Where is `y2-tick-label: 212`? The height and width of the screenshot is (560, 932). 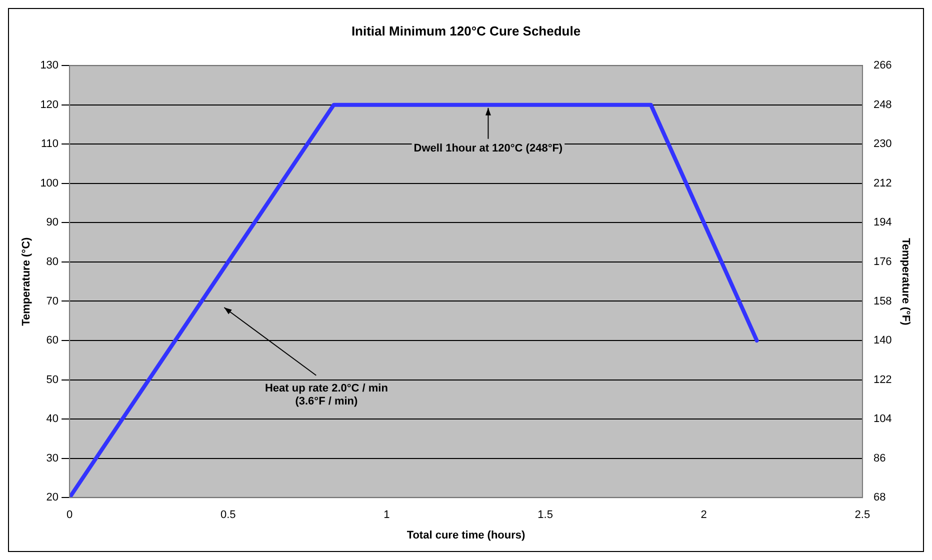 y2-tick-label: 212 is located at coordinates (882, 183).